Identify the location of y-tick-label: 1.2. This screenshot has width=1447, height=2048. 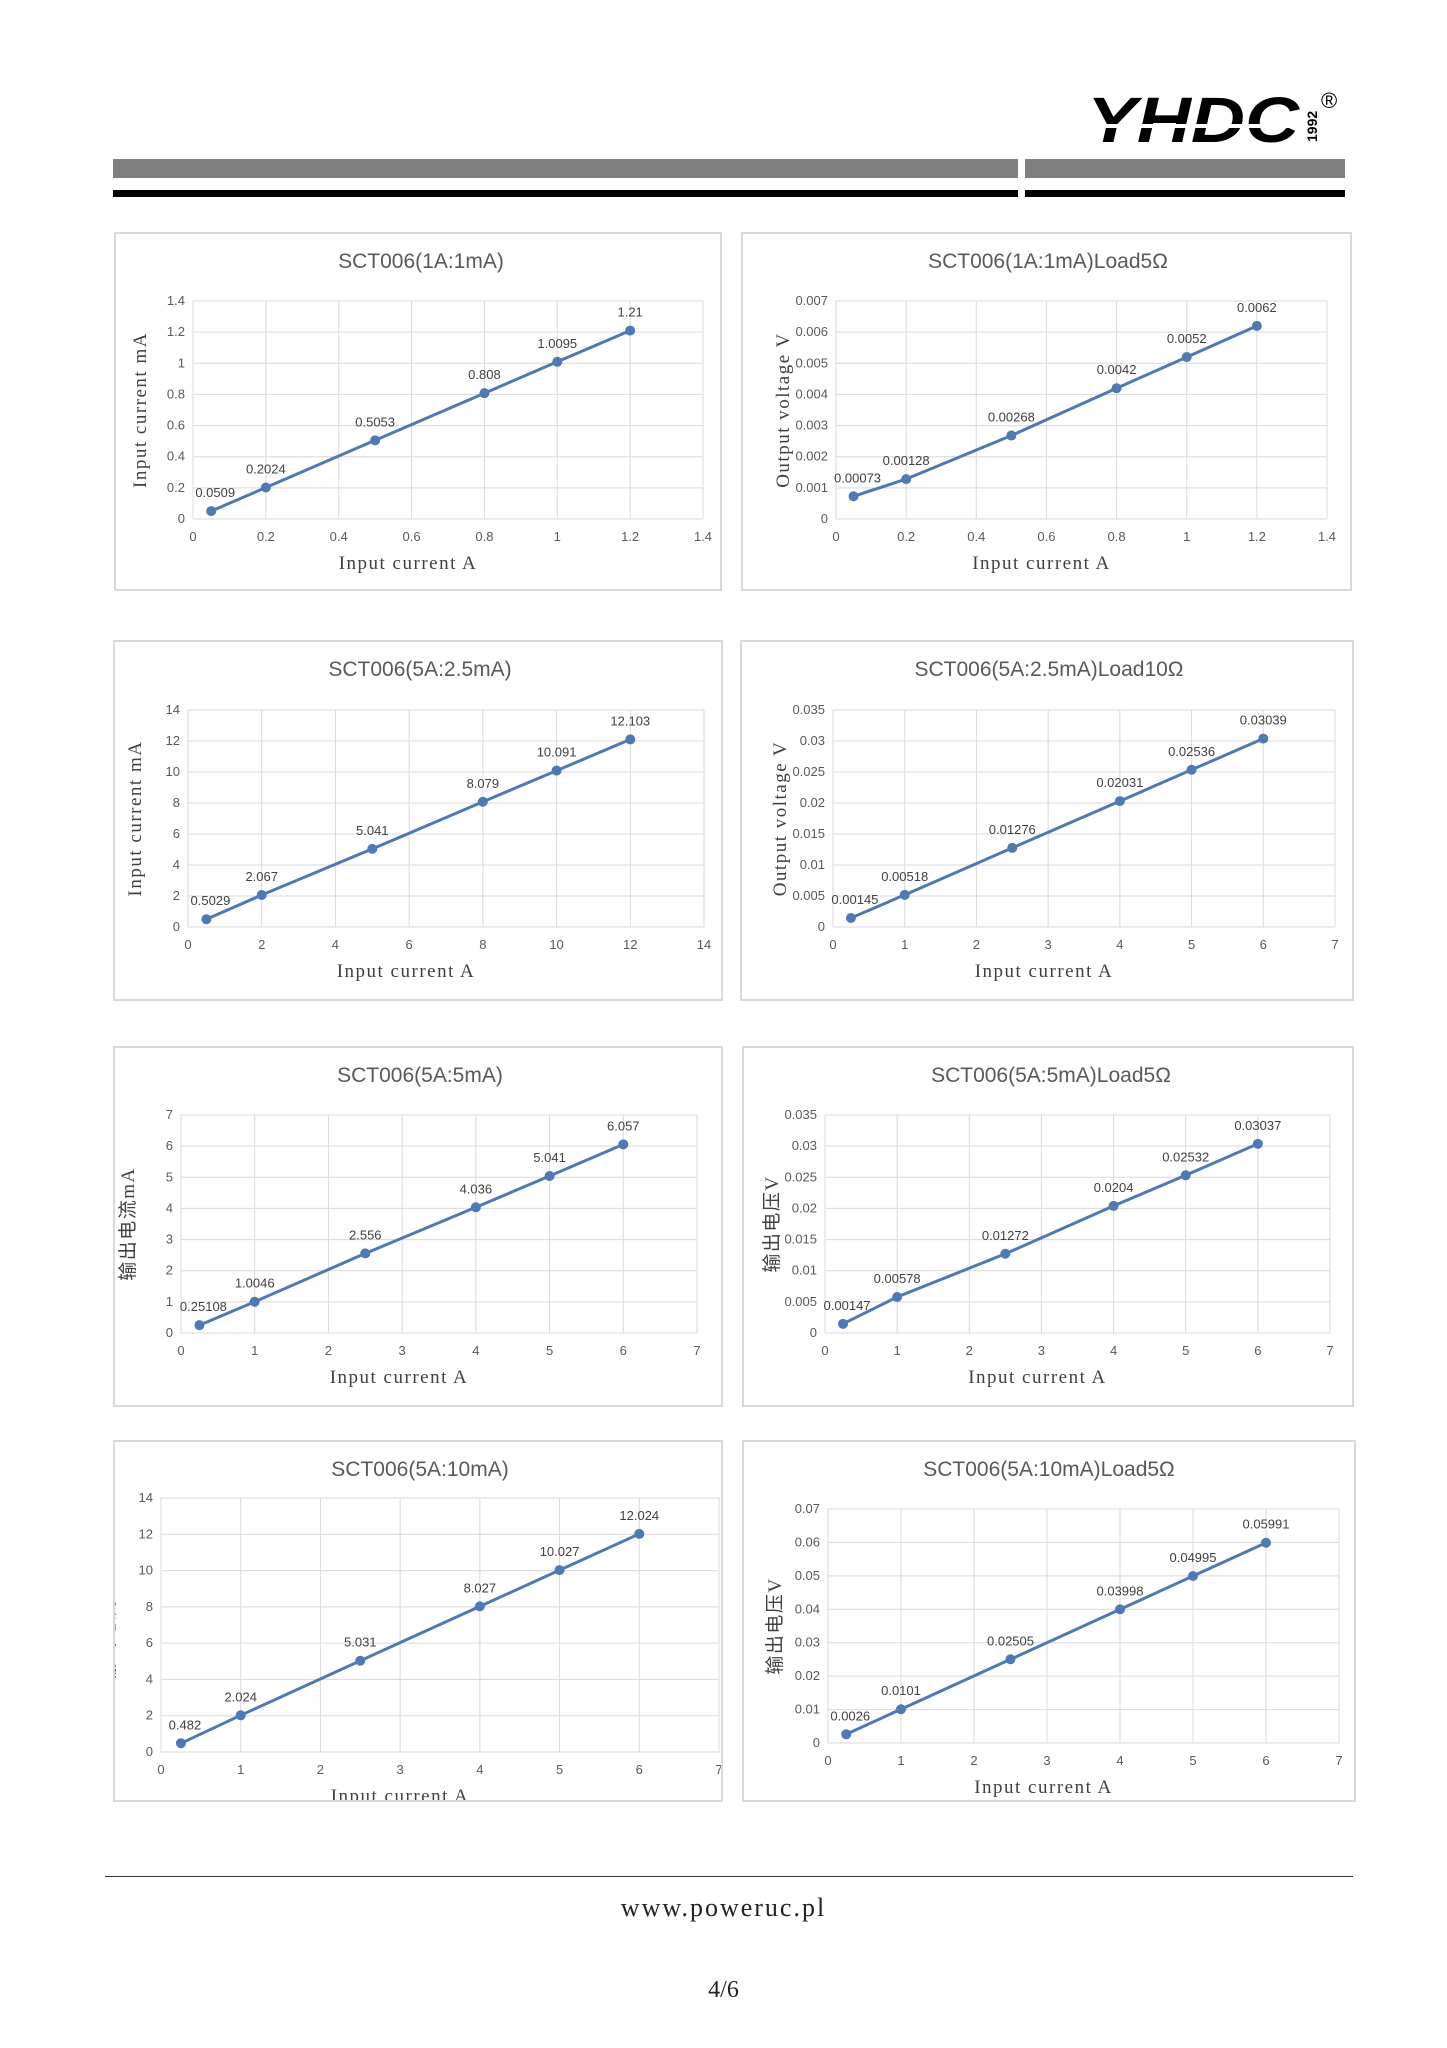
(176, 331).